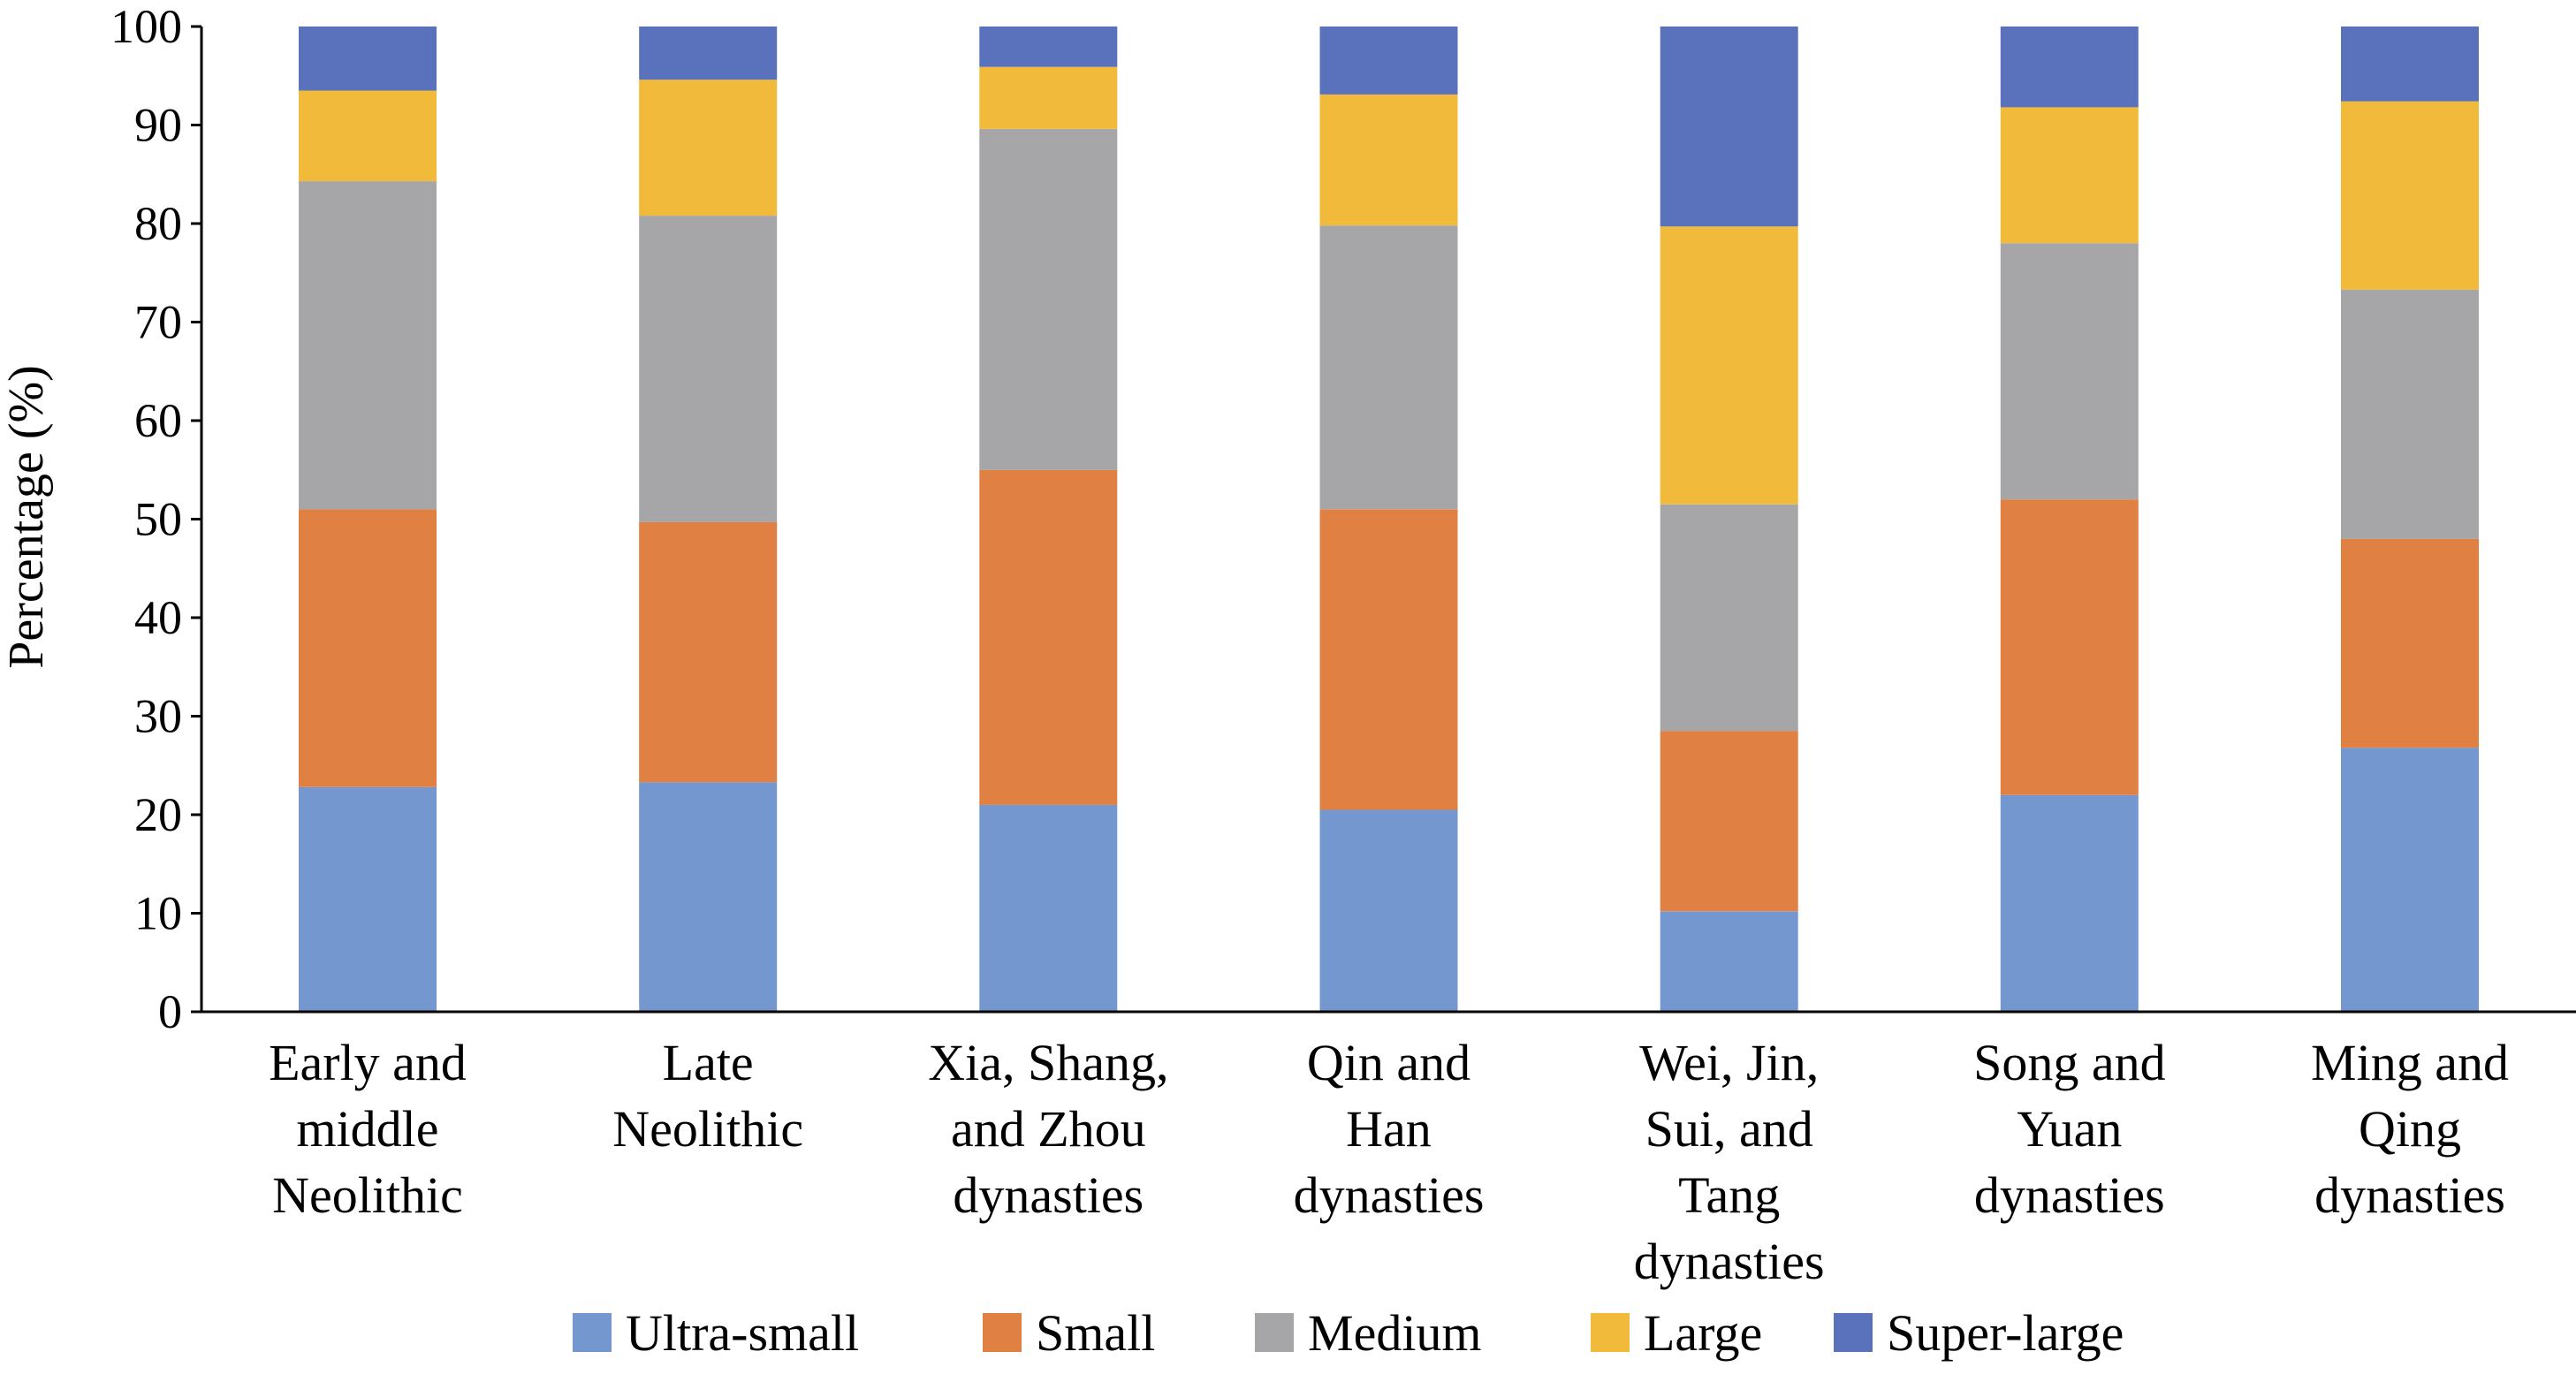 This screenshot has width=2576, height=1382. Describe the element at coordinates (1389, 1195) in the screenshot. I see `x-category-label-3-line-2: dynasties` at that location.